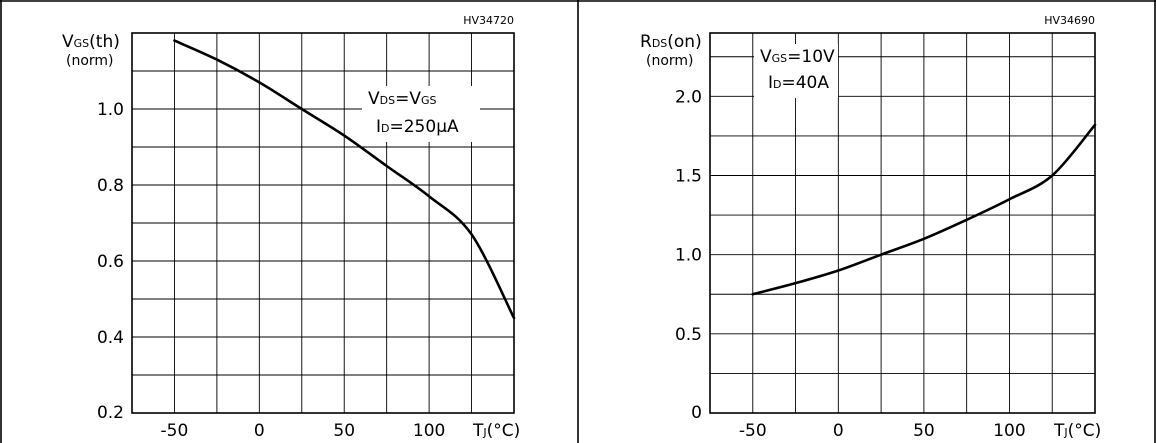  Describe the element at coordinates (798, 83) in the screenshot. I see `annotation-line-2: ID=40A` at that location.